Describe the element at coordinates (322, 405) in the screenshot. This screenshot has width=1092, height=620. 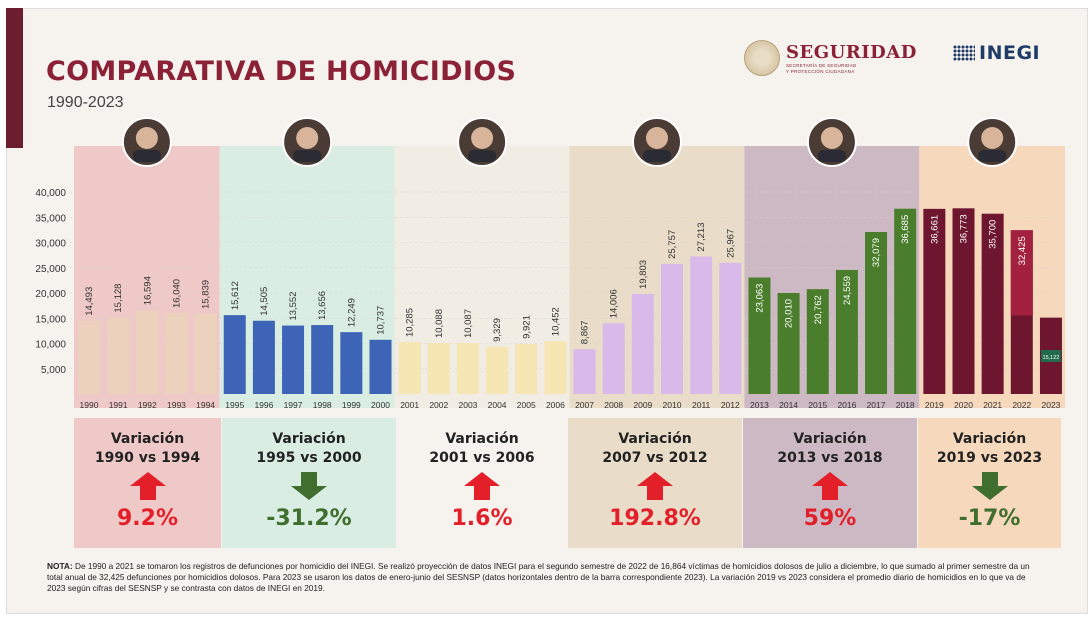
I see `x-tick-1998: 1998` at that location.